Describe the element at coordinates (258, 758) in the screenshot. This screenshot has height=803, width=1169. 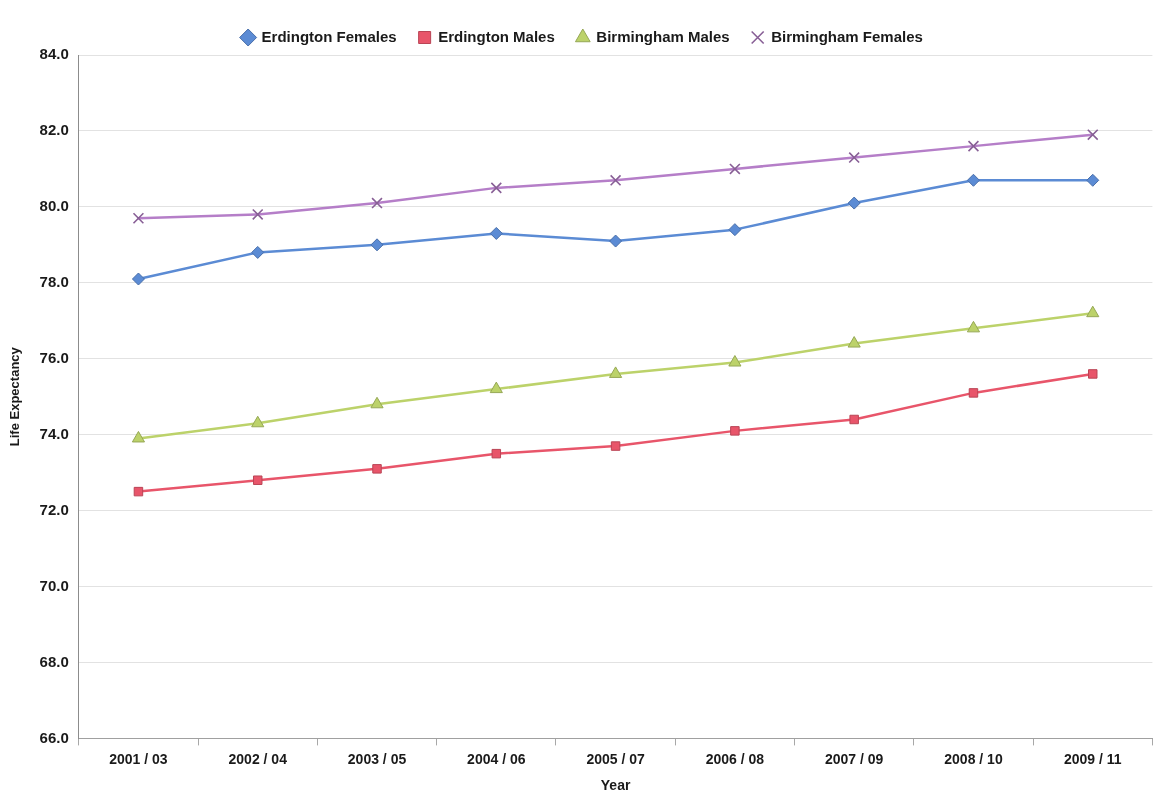
I see `x-tick-label: 2002 / 04` at that location.